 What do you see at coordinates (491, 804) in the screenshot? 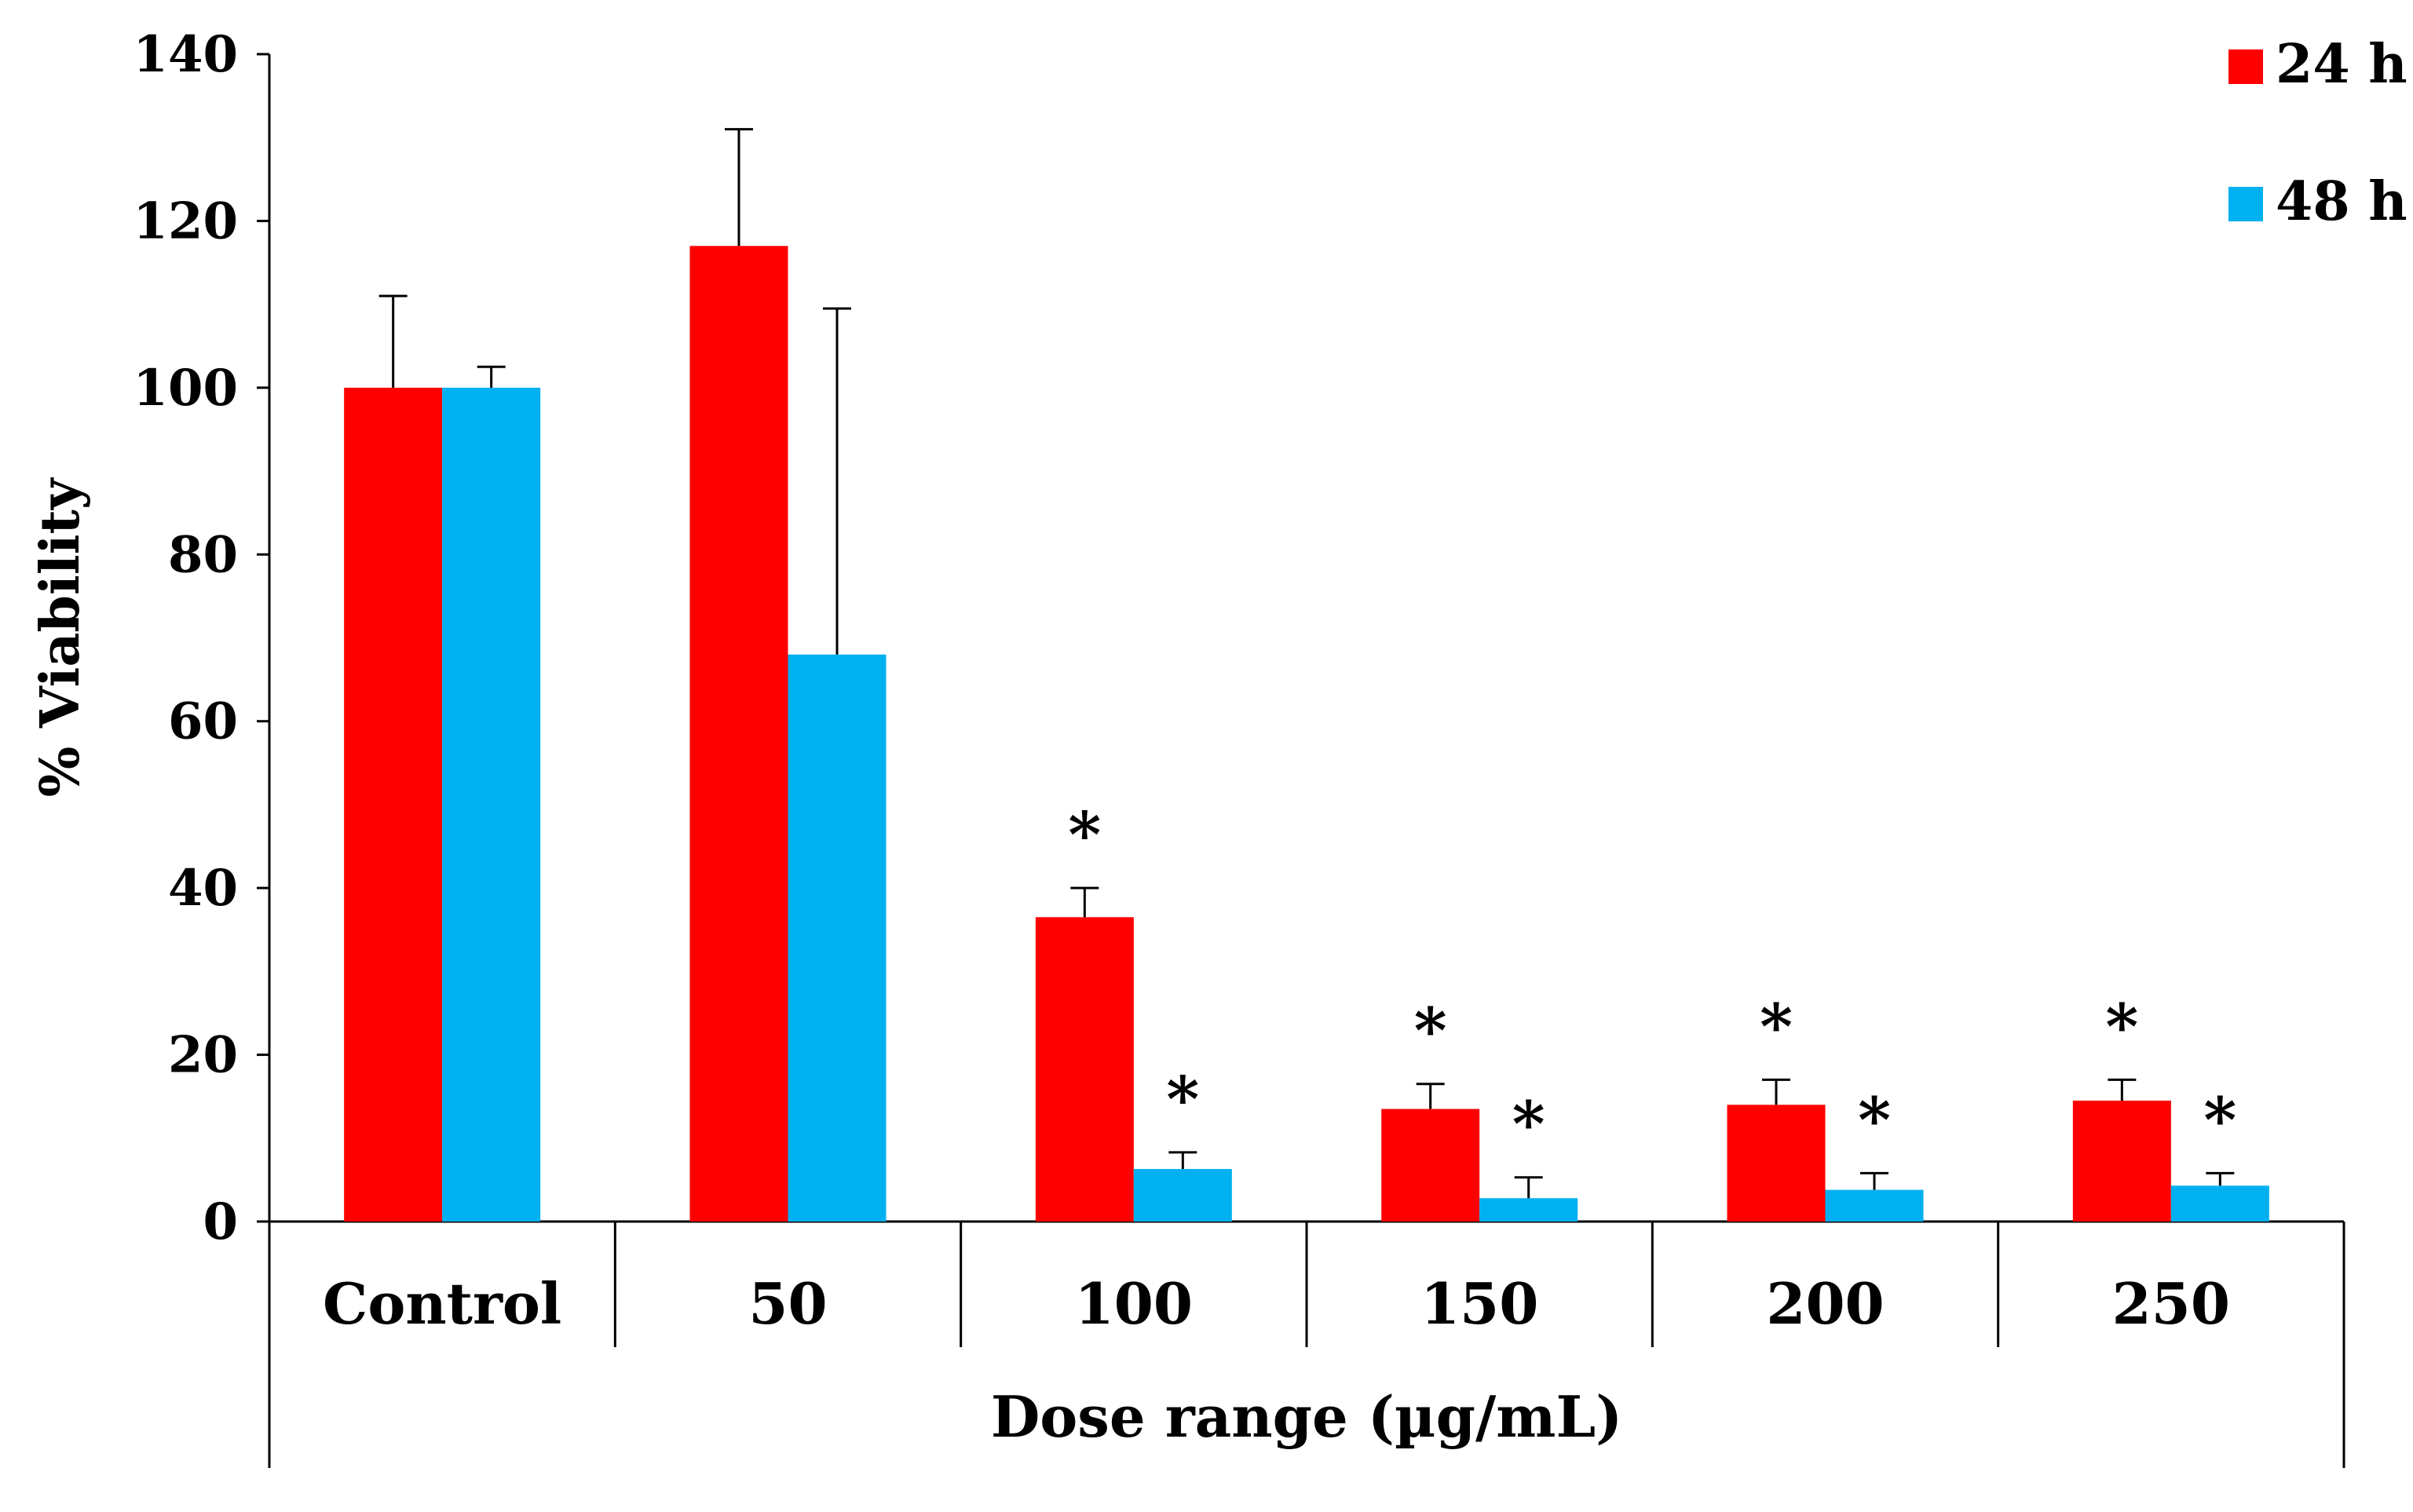
I see `bar-48h-Control` at bounding box center [491, 804].